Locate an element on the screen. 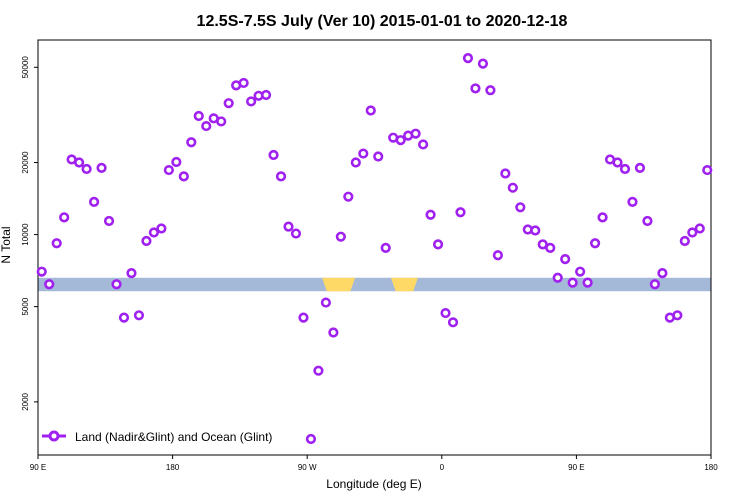  y-axis: 2000 5000 10000 20000 50000 is located at coordinates (29, 233).